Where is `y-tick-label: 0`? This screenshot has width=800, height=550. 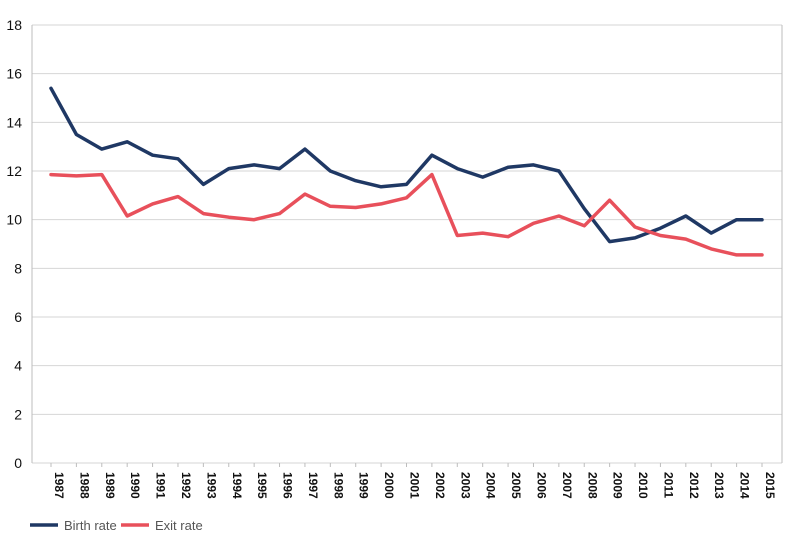
y-tick-label: 0 is located at coordinates (18, 463).